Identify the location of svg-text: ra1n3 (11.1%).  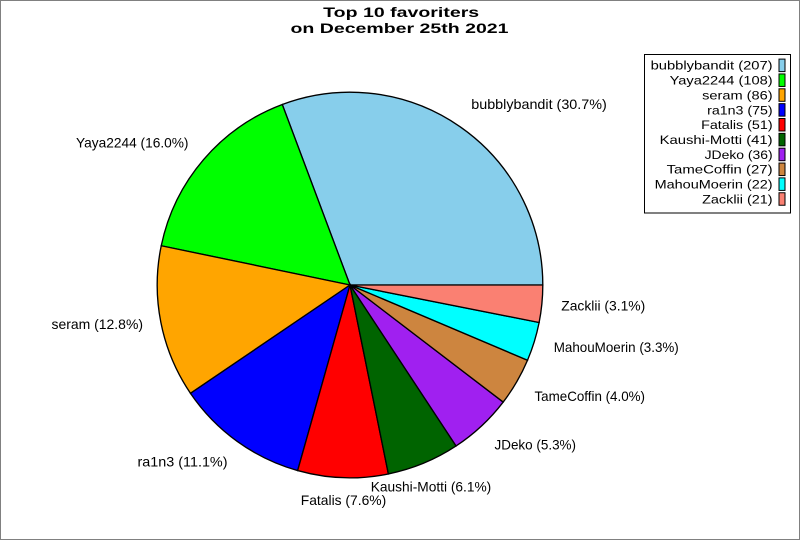
(183, 462).